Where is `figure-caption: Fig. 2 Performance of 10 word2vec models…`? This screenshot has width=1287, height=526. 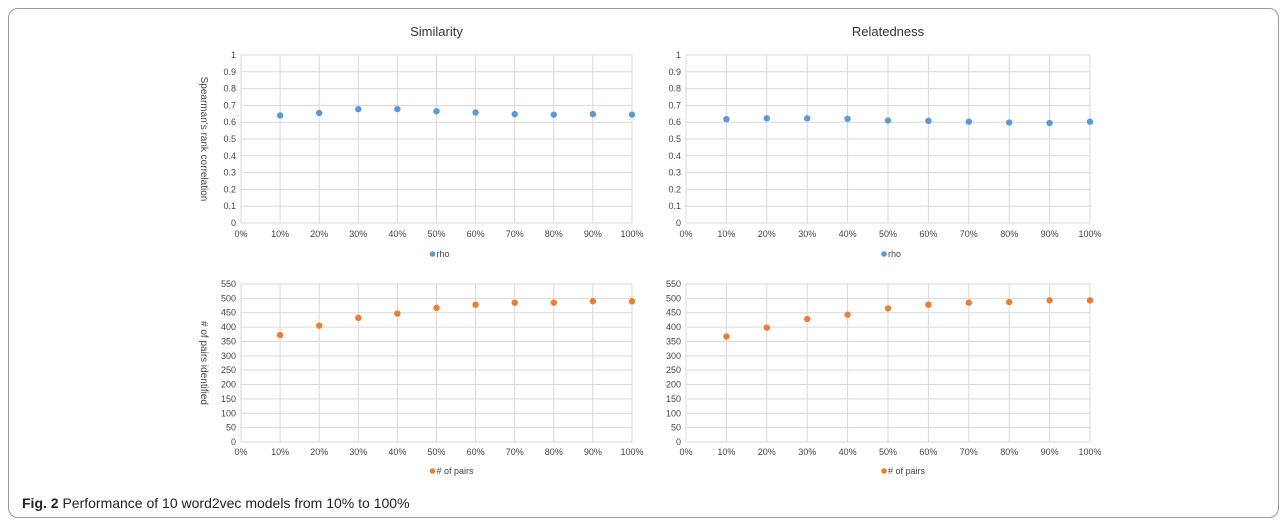
figure-caption: Fig. 2 Performance of 10 word2vec models… is located at coordinates (216, 503).